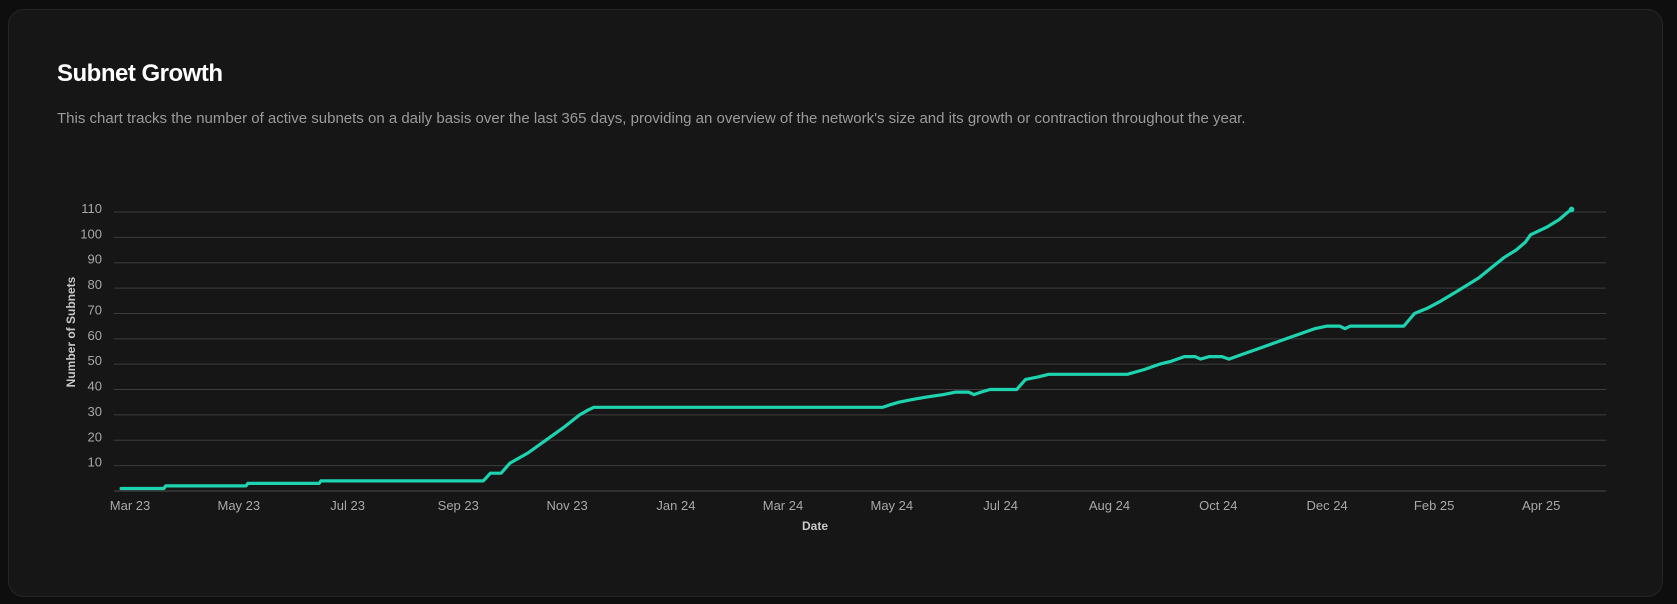 This screenshot has width=1677, height=604. What do you see at coordinates (1434, 505) in the screenshot?
I see `x-tick-label: Feb 25` at bounding box center [1434, 505].